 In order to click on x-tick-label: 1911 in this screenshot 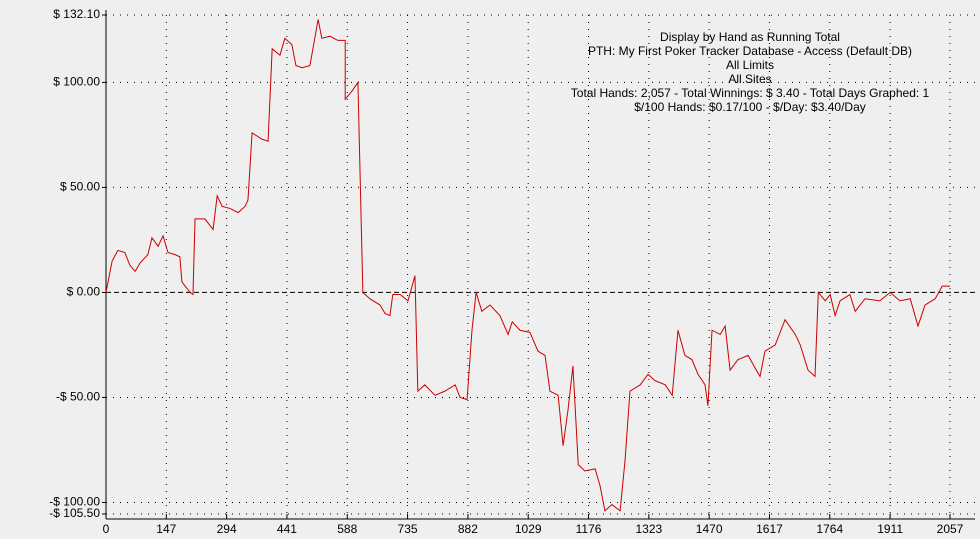, I will do `click(890, 529)`.